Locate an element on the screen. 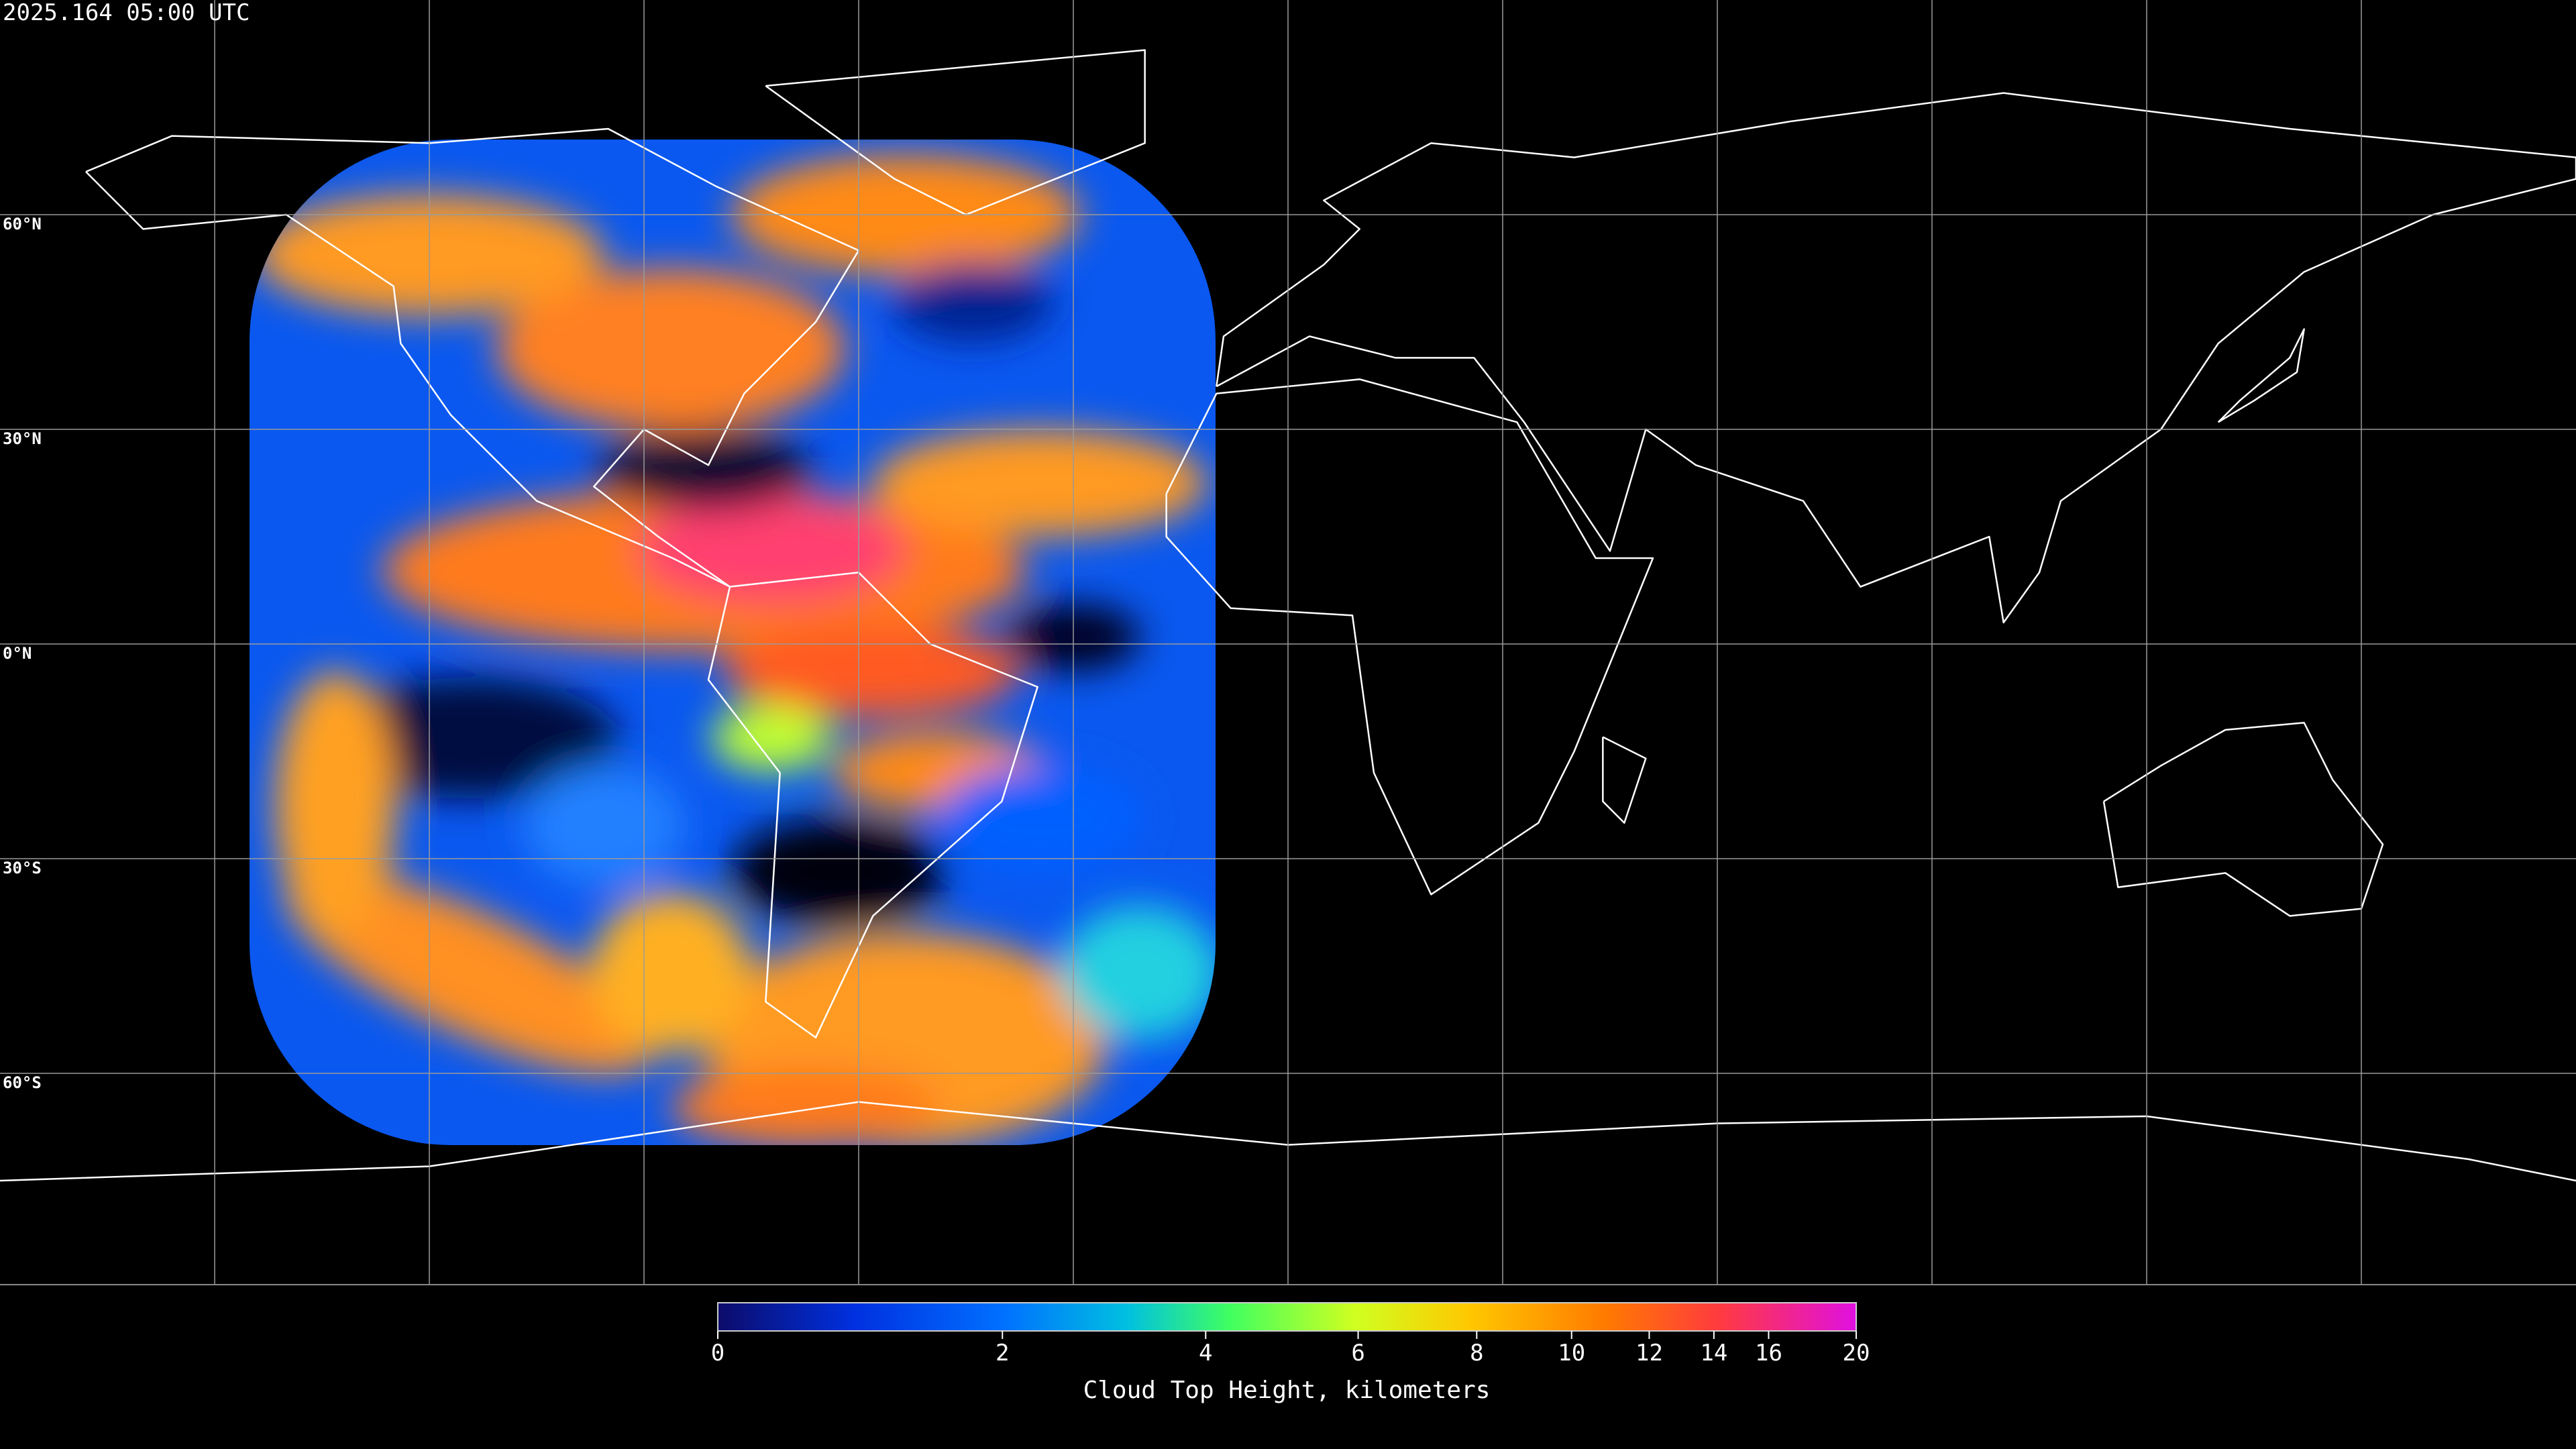 Image resolution: width=2576 pixels, height=1449 pixels. colorbar-axis: 0 2 4 6 8 10 12 14 16 20 is located at coordinates (1290, 1348).